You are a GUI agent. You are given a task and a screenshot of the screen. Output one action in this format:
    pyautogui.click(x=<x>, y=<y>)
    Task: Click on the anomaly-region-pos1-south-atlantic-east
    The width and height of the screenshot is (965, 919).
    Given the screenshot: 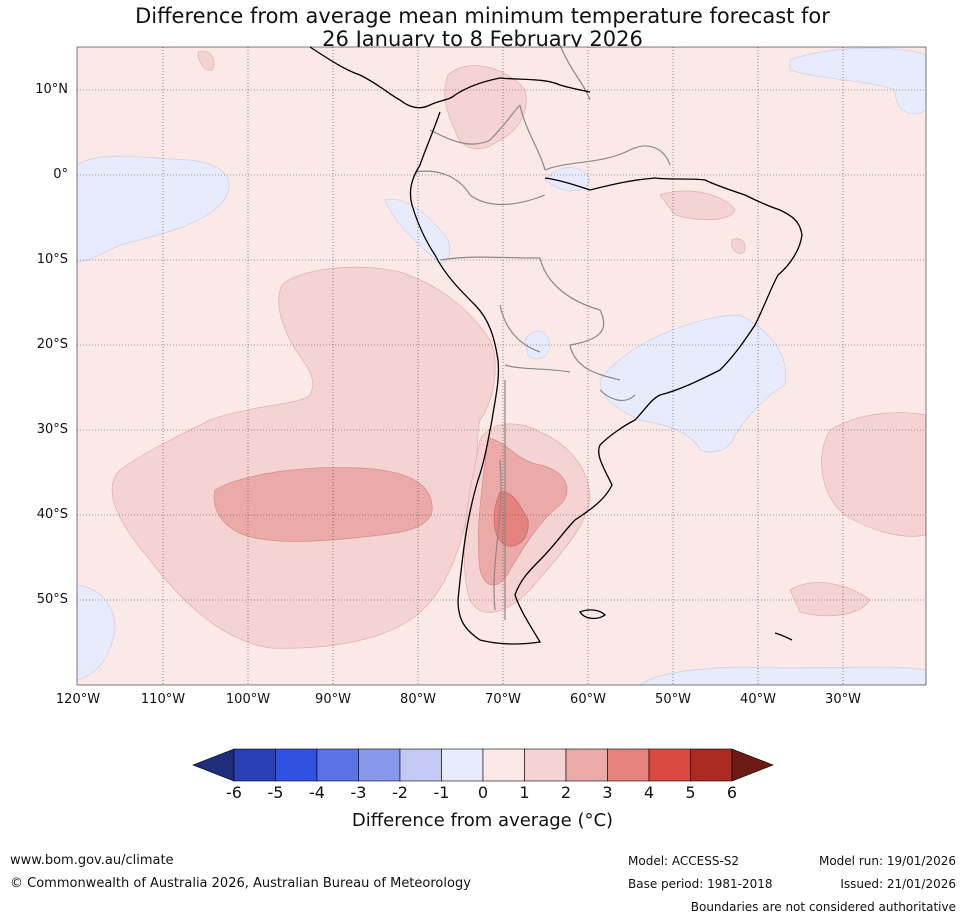 What is the action you would take?
    pyautogui.click(x=873, y=474)
    